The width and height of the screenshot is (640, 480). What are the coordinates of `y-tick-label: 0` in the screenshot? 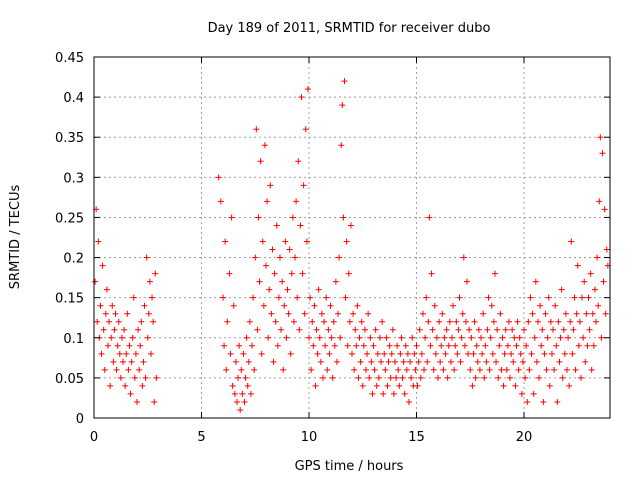 It's located at (80, 419).